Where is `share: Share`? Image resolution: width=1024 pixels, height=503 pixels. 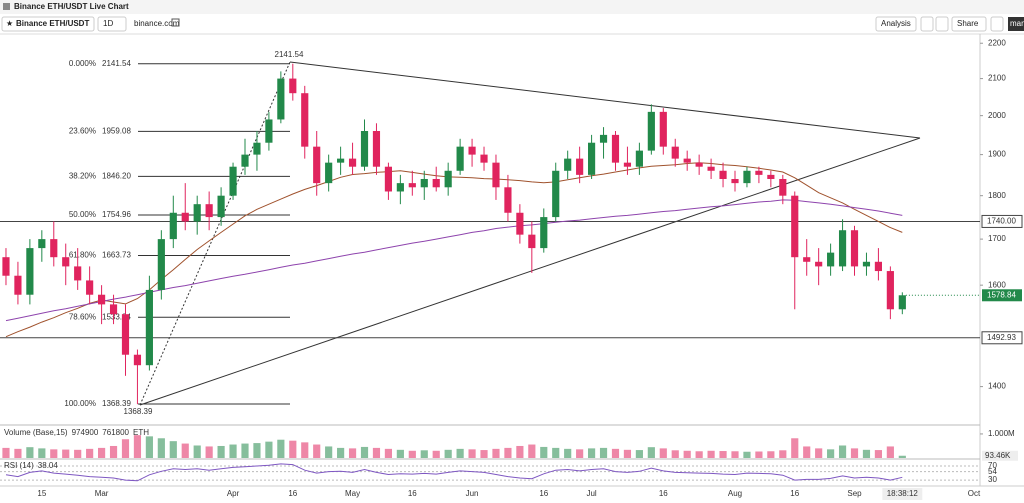 share: Share is located at coordinates (968, 23).